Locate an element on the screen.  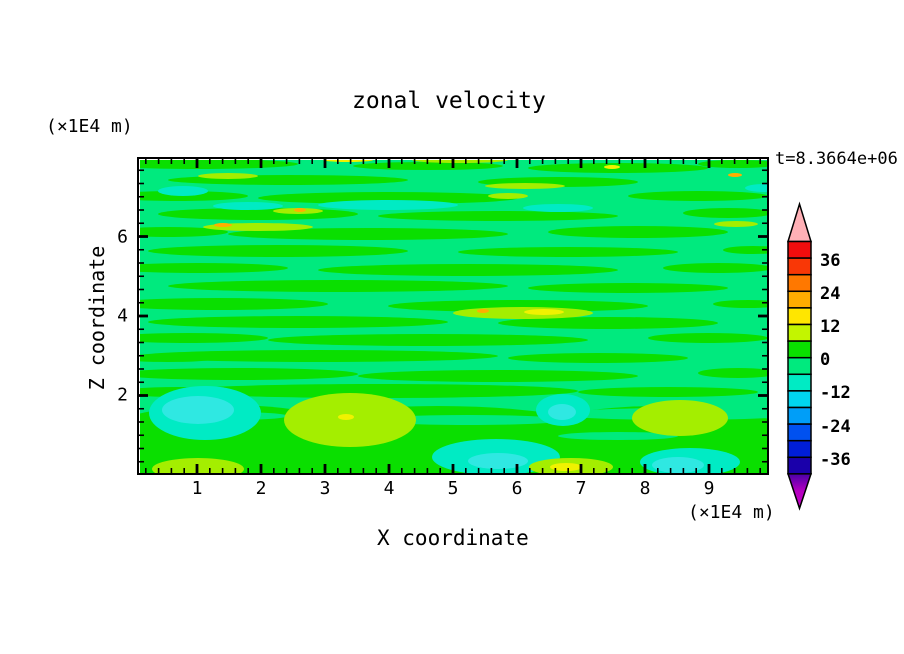
colorbar-label: -36 is located at coordinates (835, 459).